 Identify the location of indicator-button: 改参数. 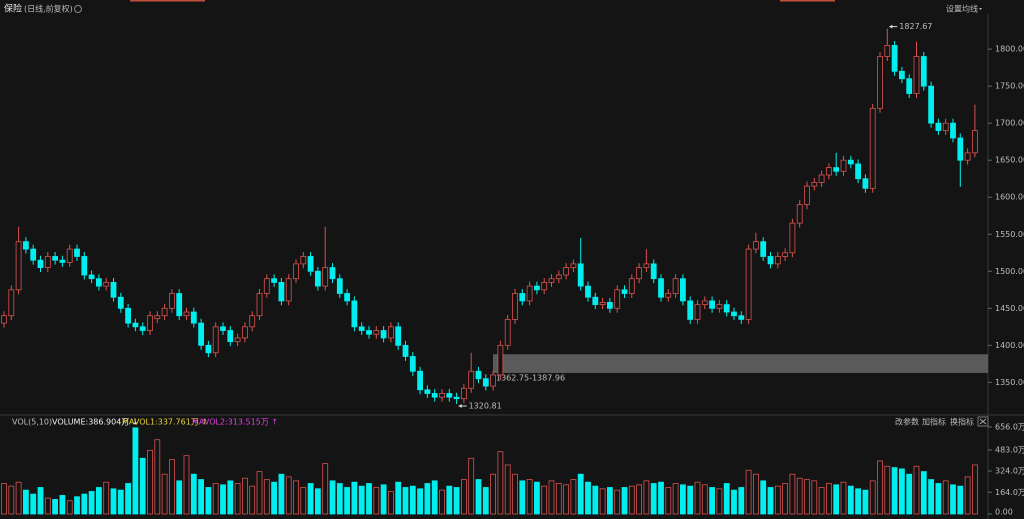
(907, 422).